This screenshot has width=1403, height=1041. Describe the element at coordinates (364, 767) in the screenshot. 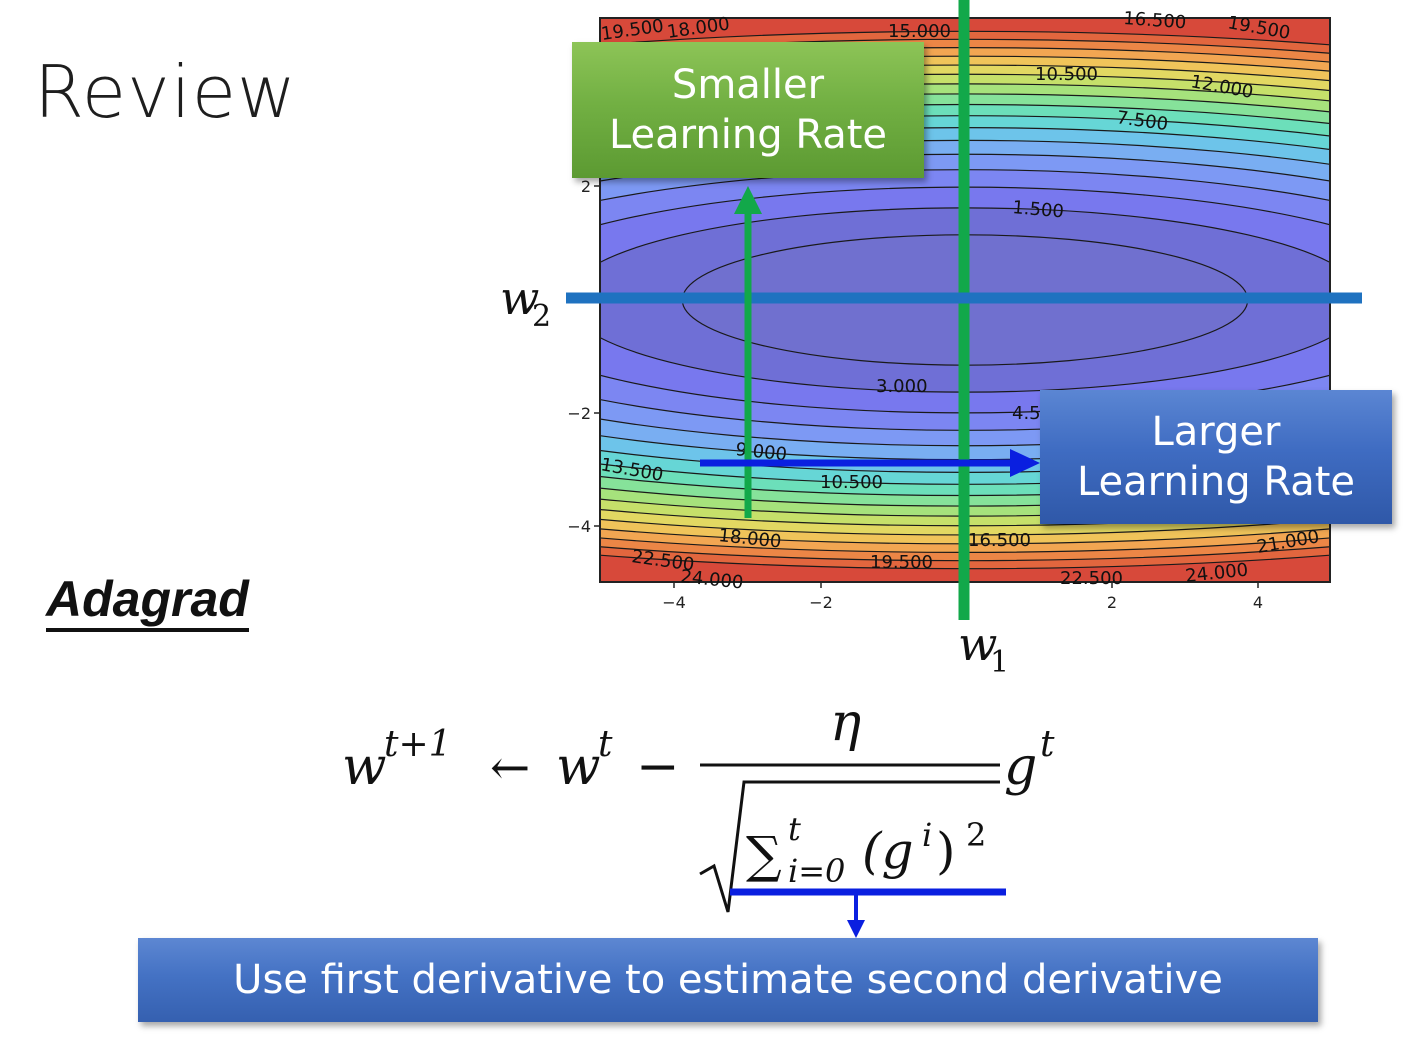

I see `formula-lhs: w` at that location.